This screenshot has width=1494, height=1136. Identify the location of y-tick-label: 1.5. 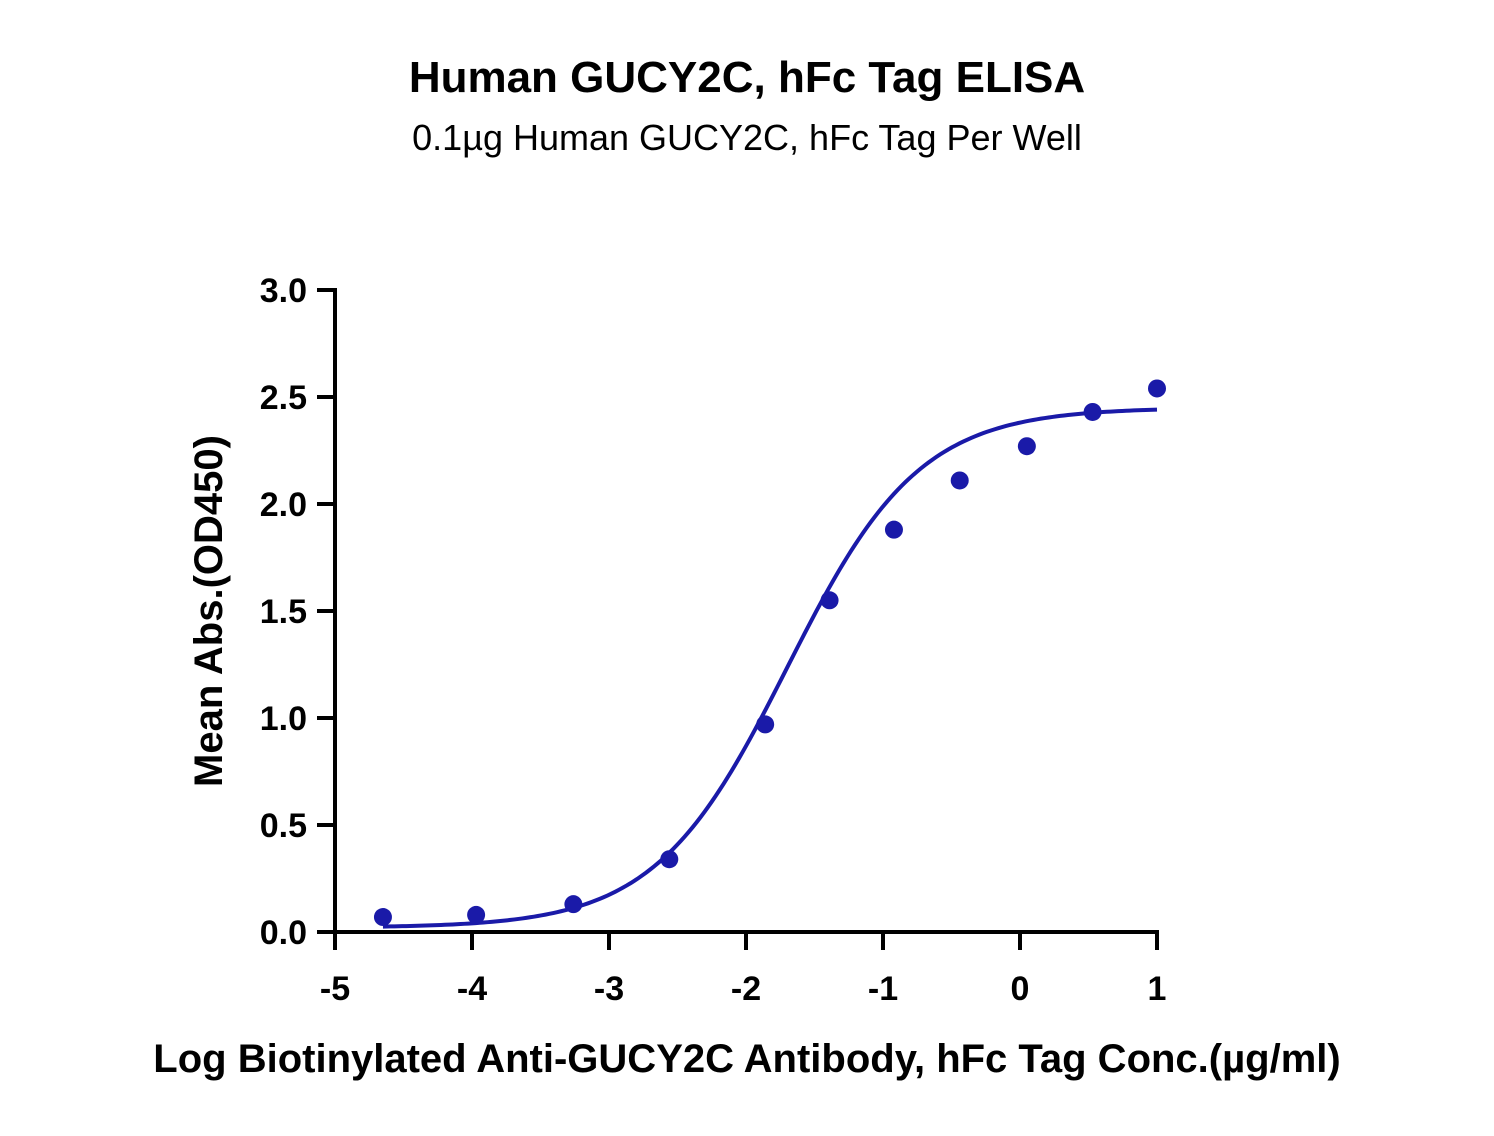
(283, 612).